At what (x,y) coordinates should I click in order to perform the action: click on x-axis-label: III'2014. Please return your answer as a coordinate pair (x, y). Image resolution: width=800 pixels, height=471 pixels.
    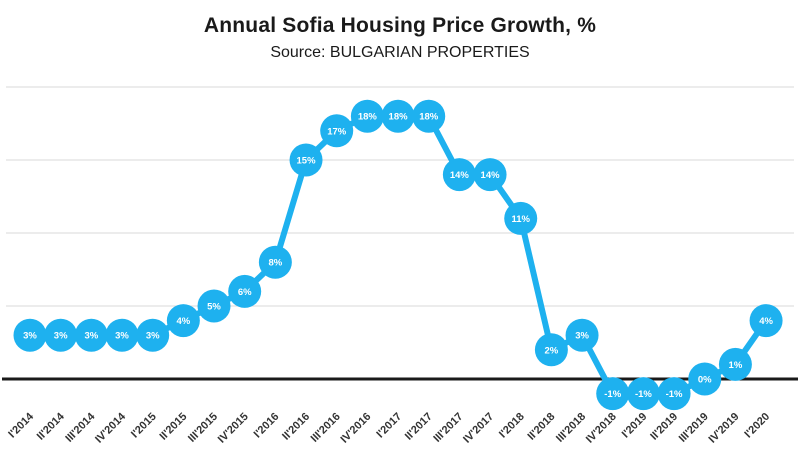
    Looking at the image, I should click on (80, 427).